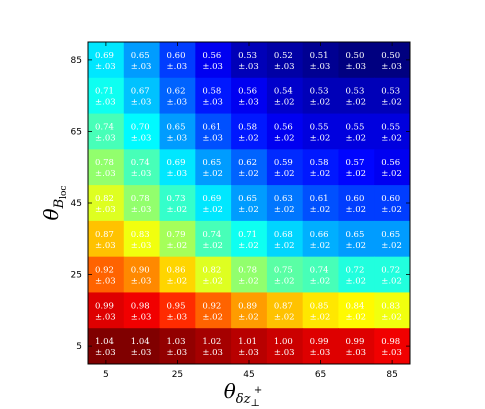 This screenshot has width=485, height=409. I want to click on cell-value-label: 0.87, so click(283, 306).